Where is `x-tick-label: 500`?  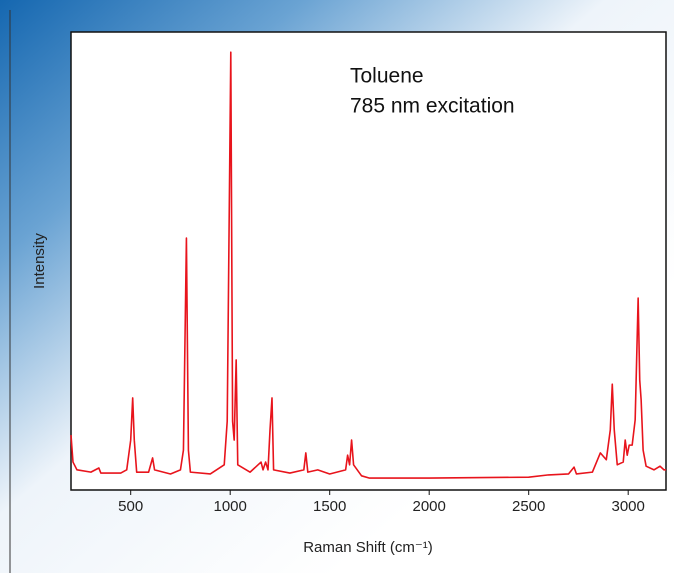 x-tick-label: 500 is located at coordinates (130, 506).